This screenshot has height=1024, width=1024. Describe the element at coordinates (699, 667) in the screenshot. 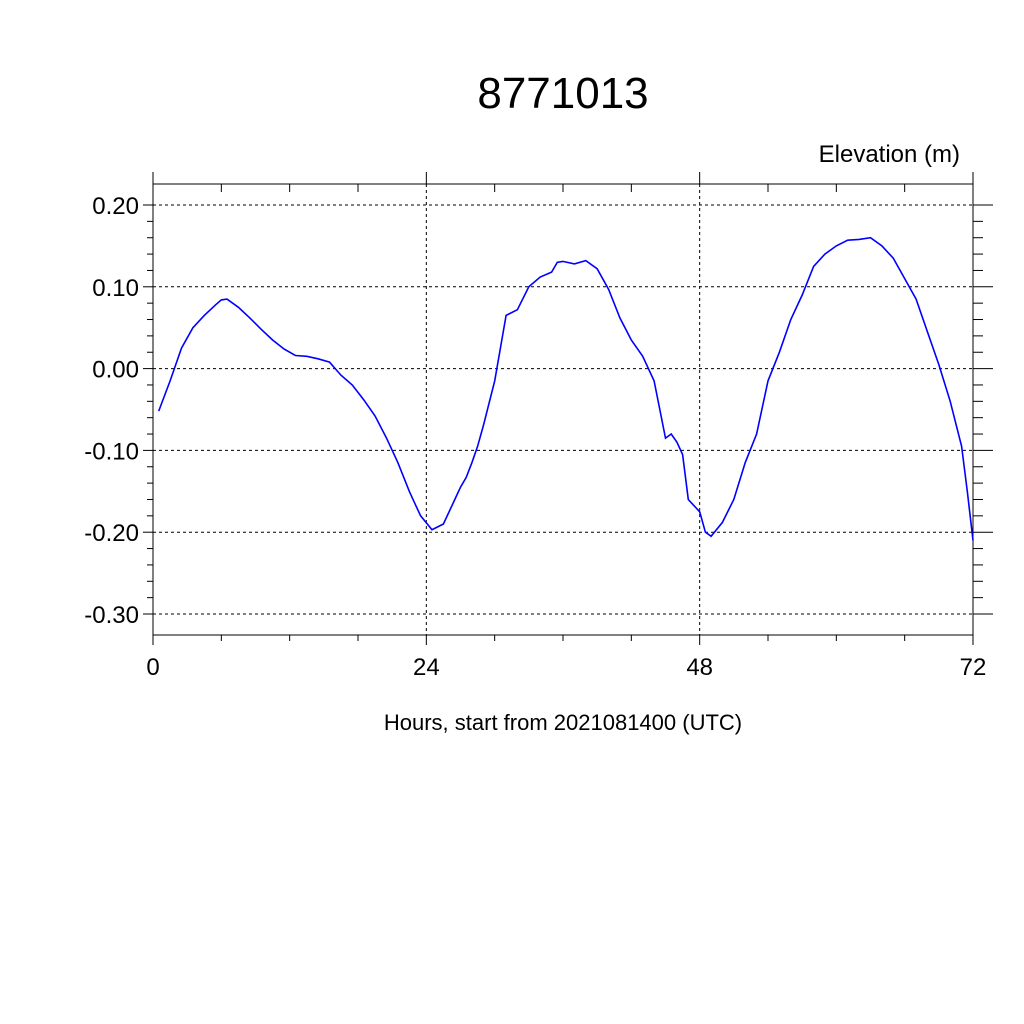

I see `x-tick-label: 48` at that location.